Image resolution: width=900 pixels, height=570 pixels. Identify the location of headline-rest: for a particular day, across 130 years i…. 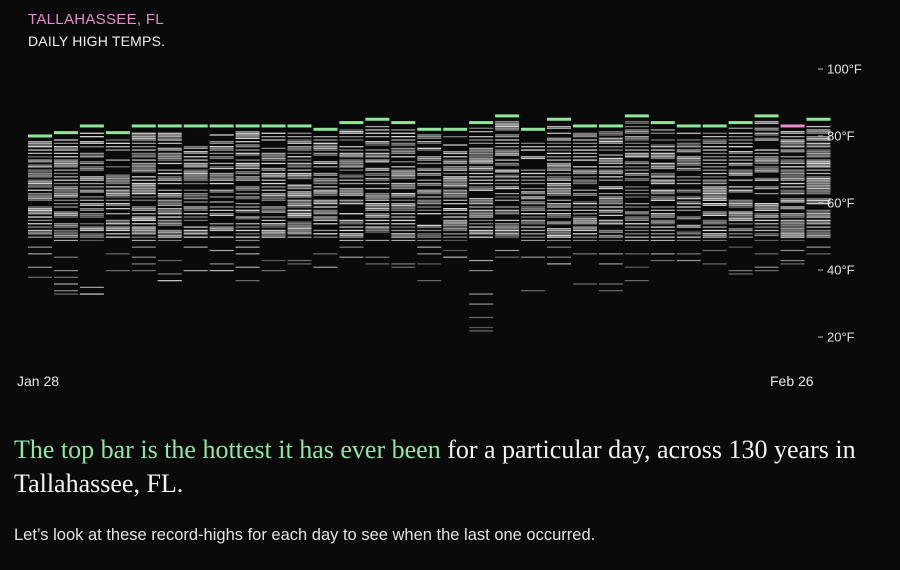
(435, 466).